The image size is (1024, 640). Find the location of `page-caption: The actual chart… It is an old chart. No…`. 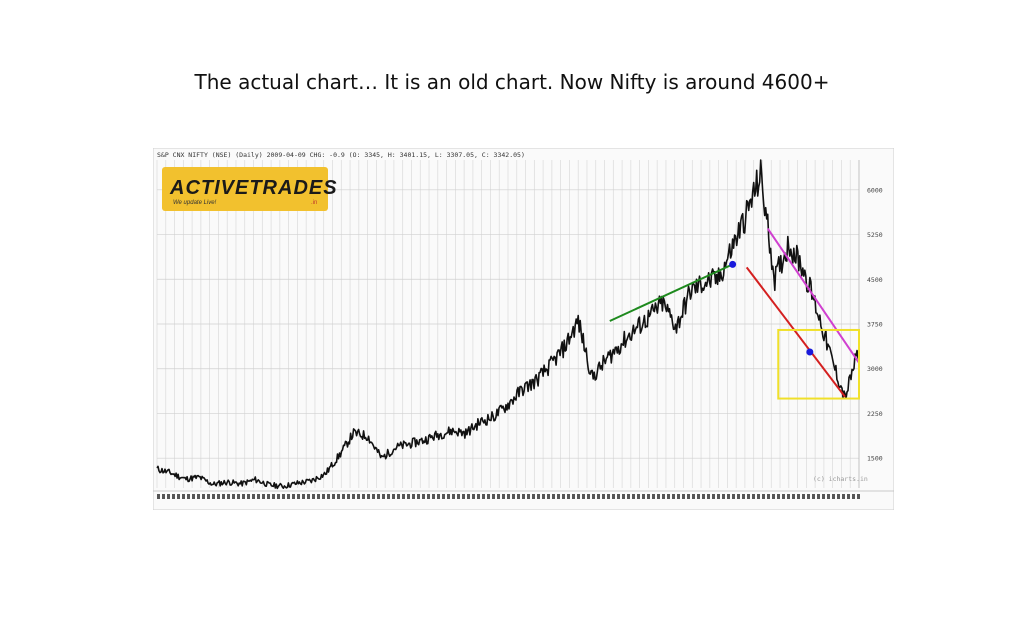

page-caption: The actual chart… It is an old chart. No… is located at coordinates (512, 82).